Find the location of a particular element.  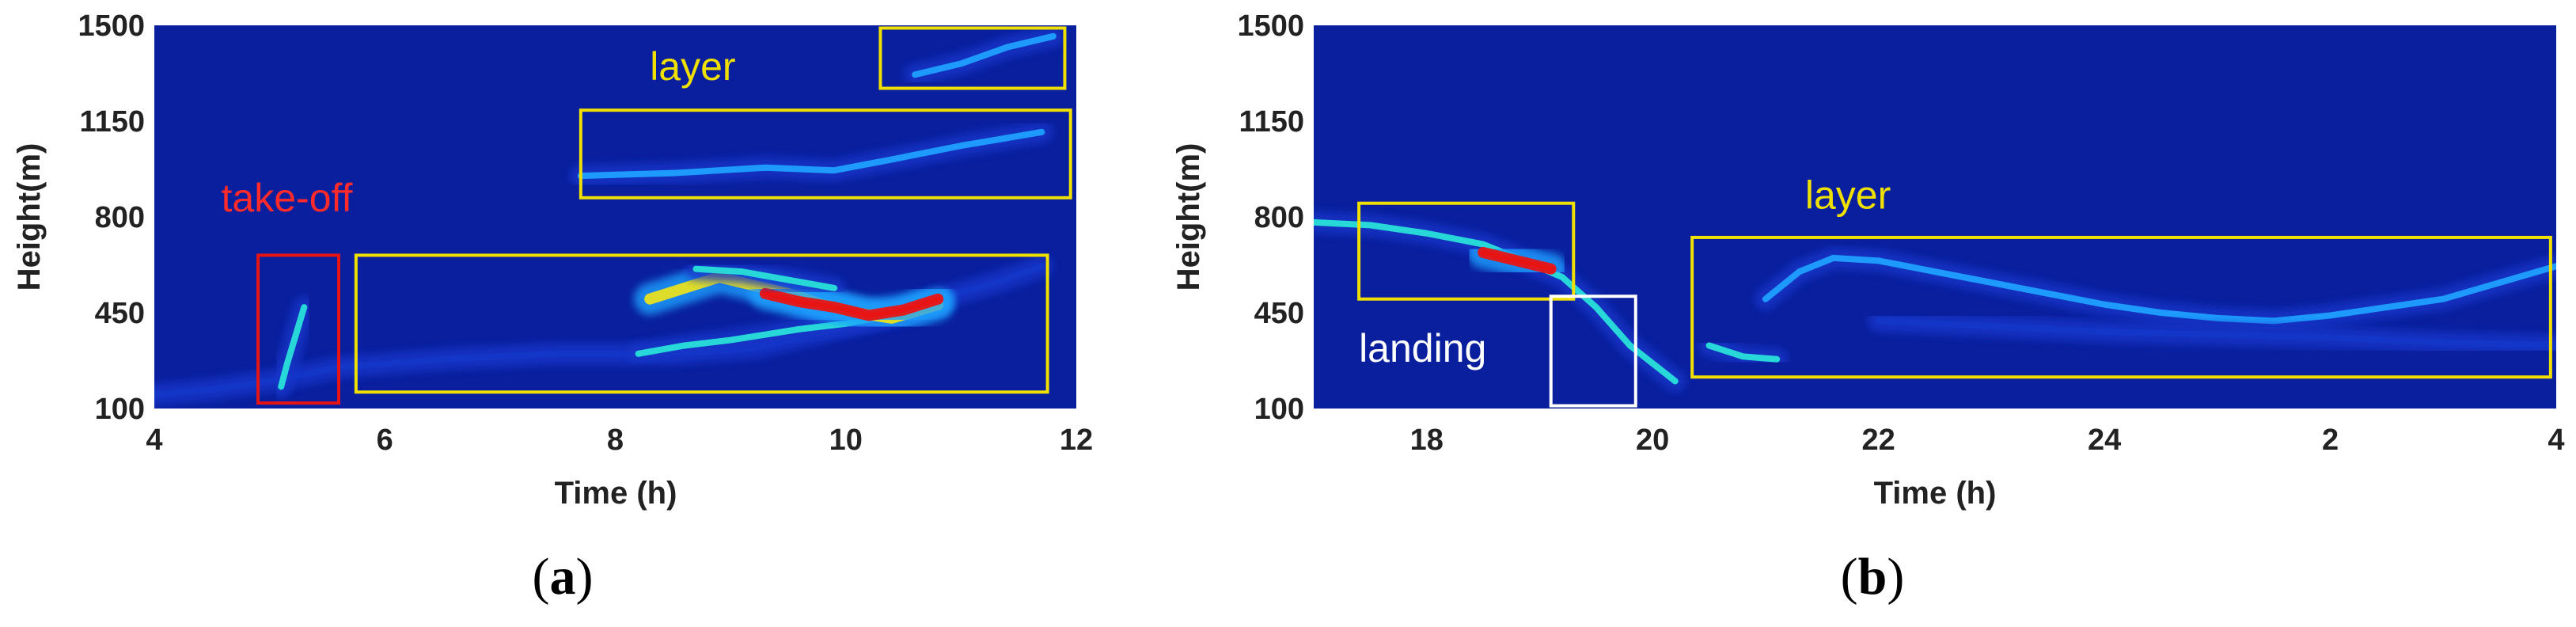

y-ticks-b: 100 450 800 1150 1500 is located at coordinates (1270, 218).